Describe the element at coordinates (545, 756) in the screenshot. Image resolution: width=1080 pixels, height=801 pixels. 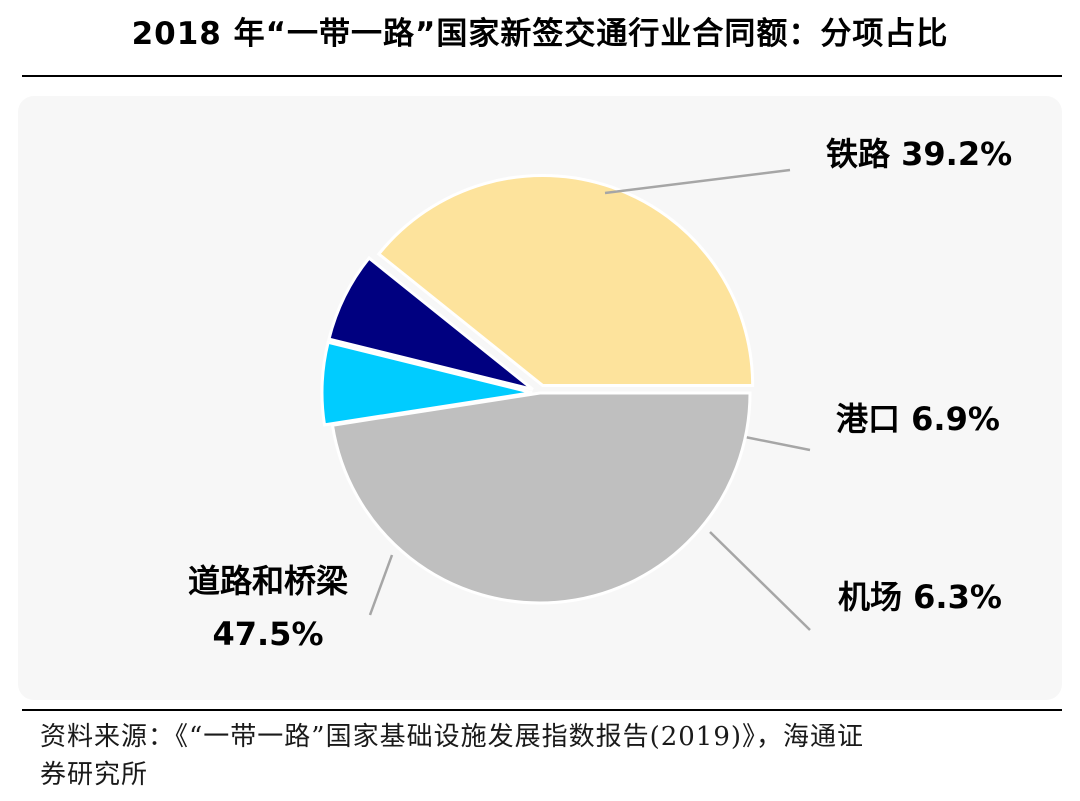
I see `source-note: 资料来源：《“一带一路”国家基础设施发展指数报告(2019)》，海通证 券研究所` at that location.